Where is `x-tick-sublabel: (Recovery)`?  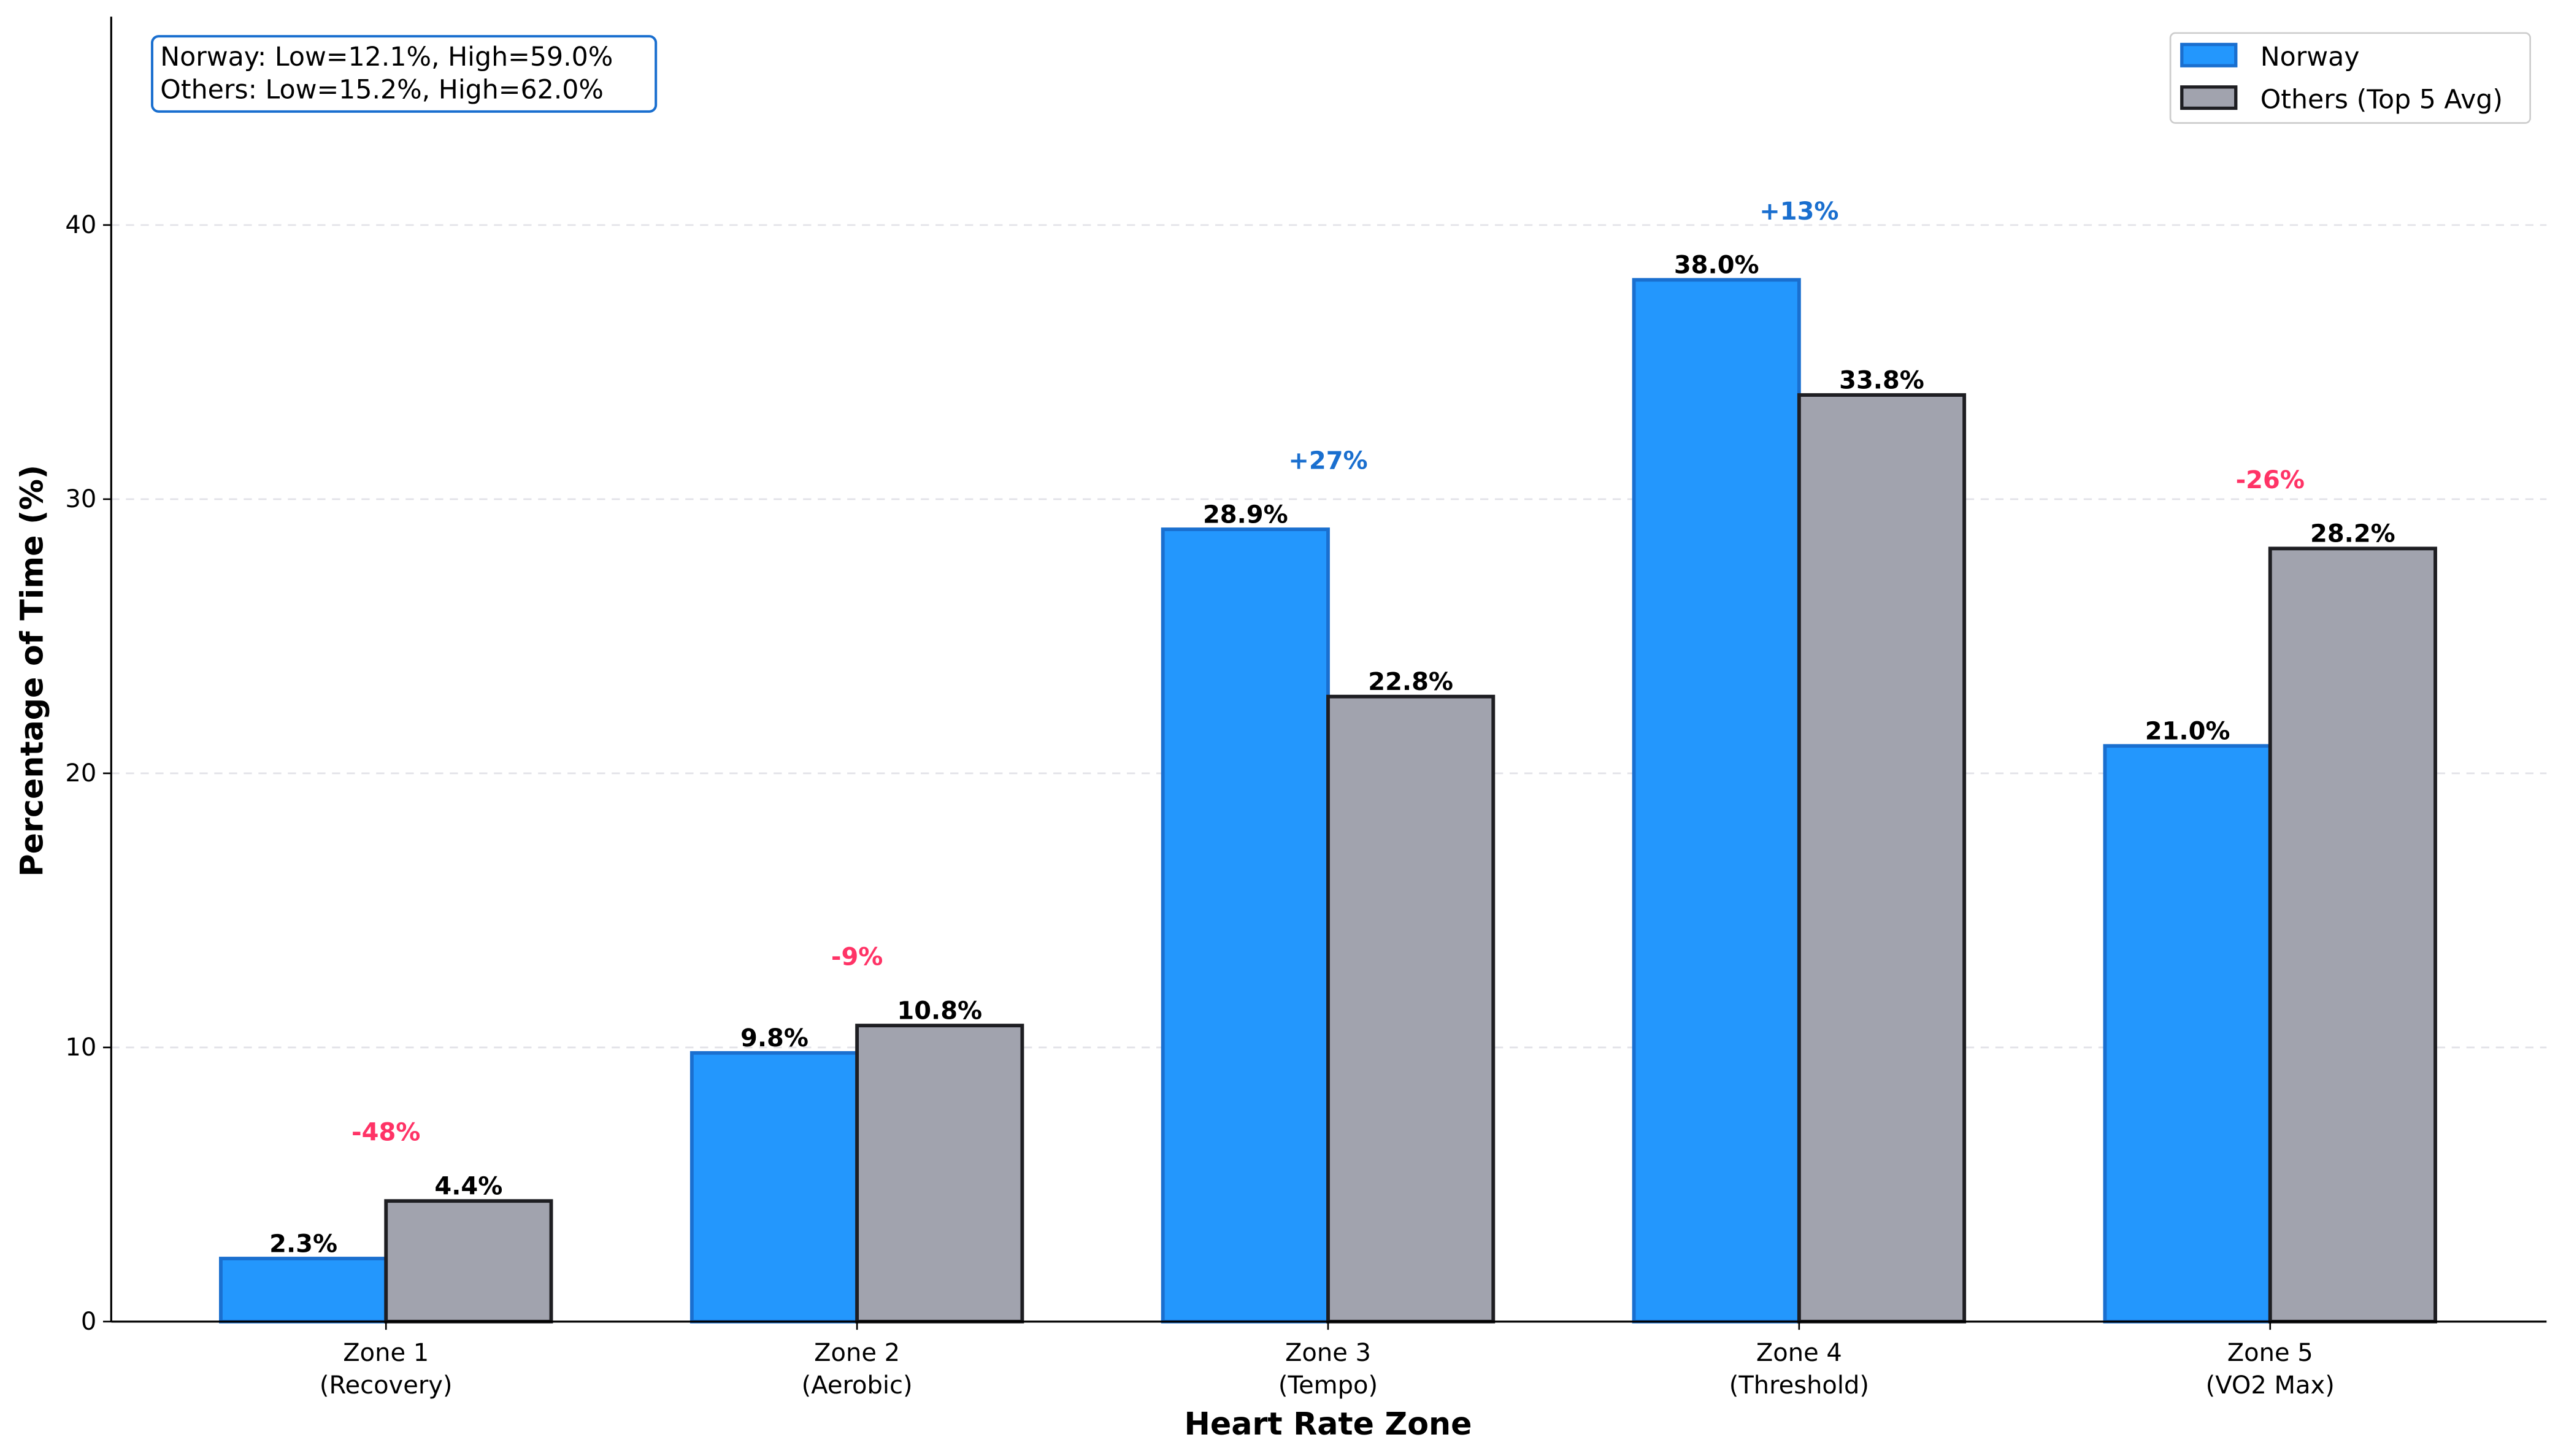
x-tick-sublabel: (Recovery) is located at coordinates (386, 1385).